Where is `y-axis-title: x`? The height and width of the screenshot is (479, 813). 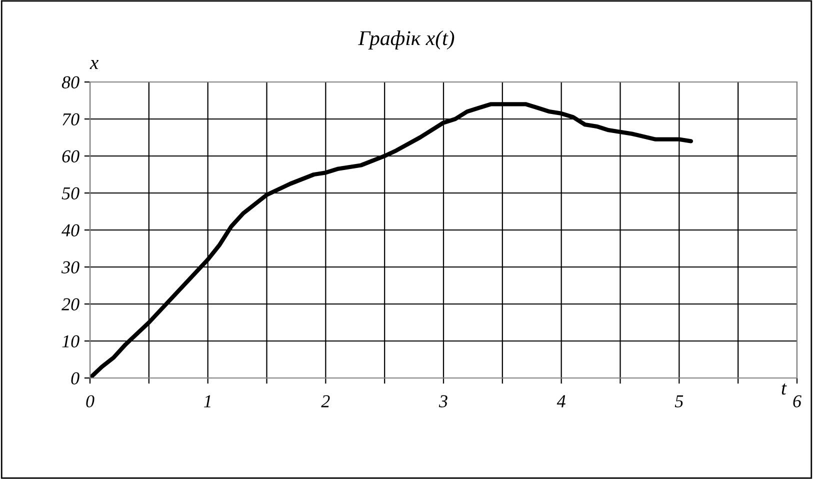
y-axis-title: x is located at coordinates (94, 64).